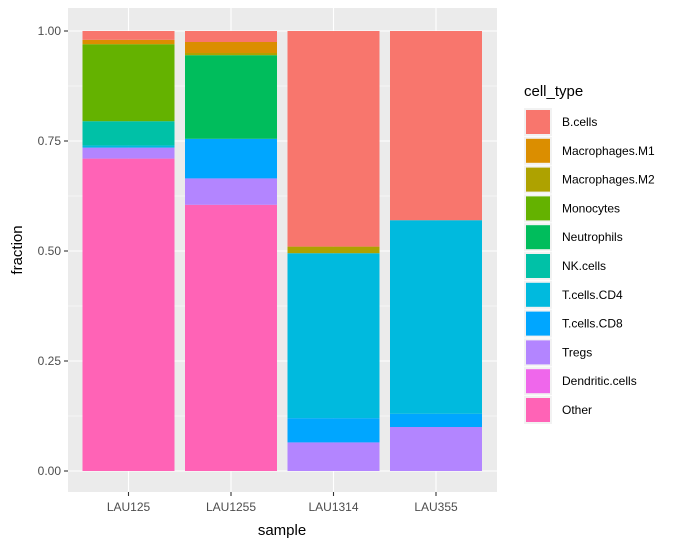  What do you see at coordinates (592, 324) in the screenshot?
I see `legend-label: T.cells.CD8` at bounding box center [592, 324].